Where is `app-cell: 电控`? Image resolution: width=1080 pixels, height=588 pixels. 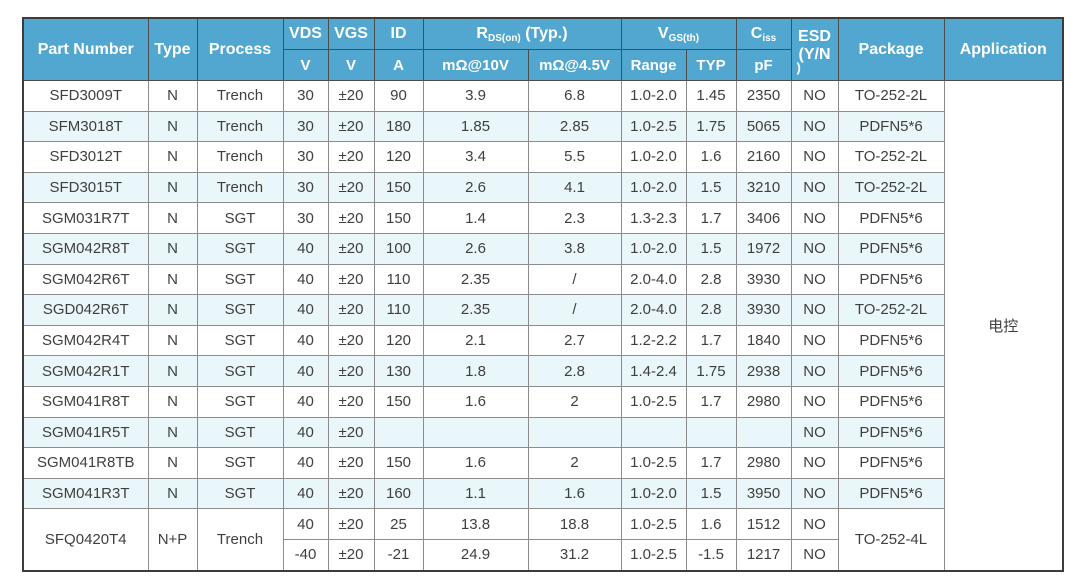
app-cell: 电控 is located at coordinates (1003, 325).